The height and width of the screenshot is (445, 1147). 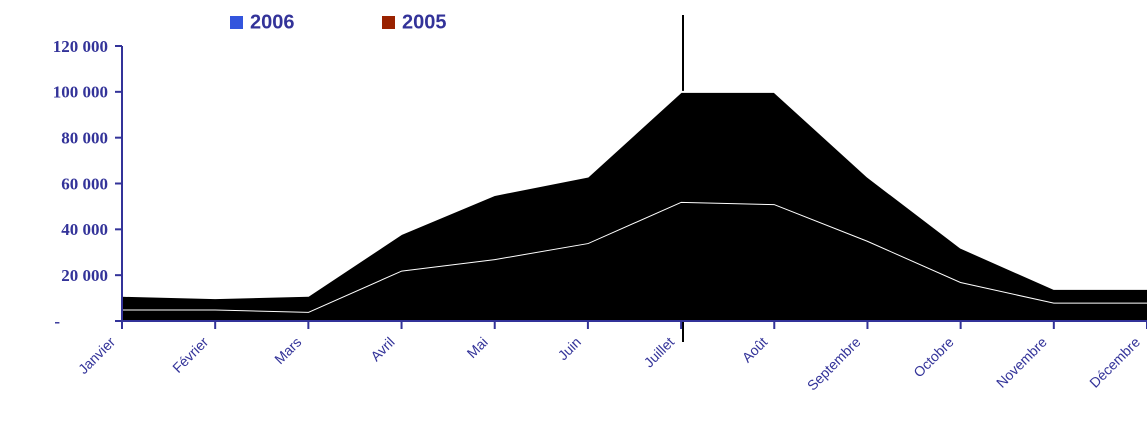 What do you see at coordinates (57, 321) in the screenshot?
I see `y-tick-label: -` at bounding box center [57, 321].